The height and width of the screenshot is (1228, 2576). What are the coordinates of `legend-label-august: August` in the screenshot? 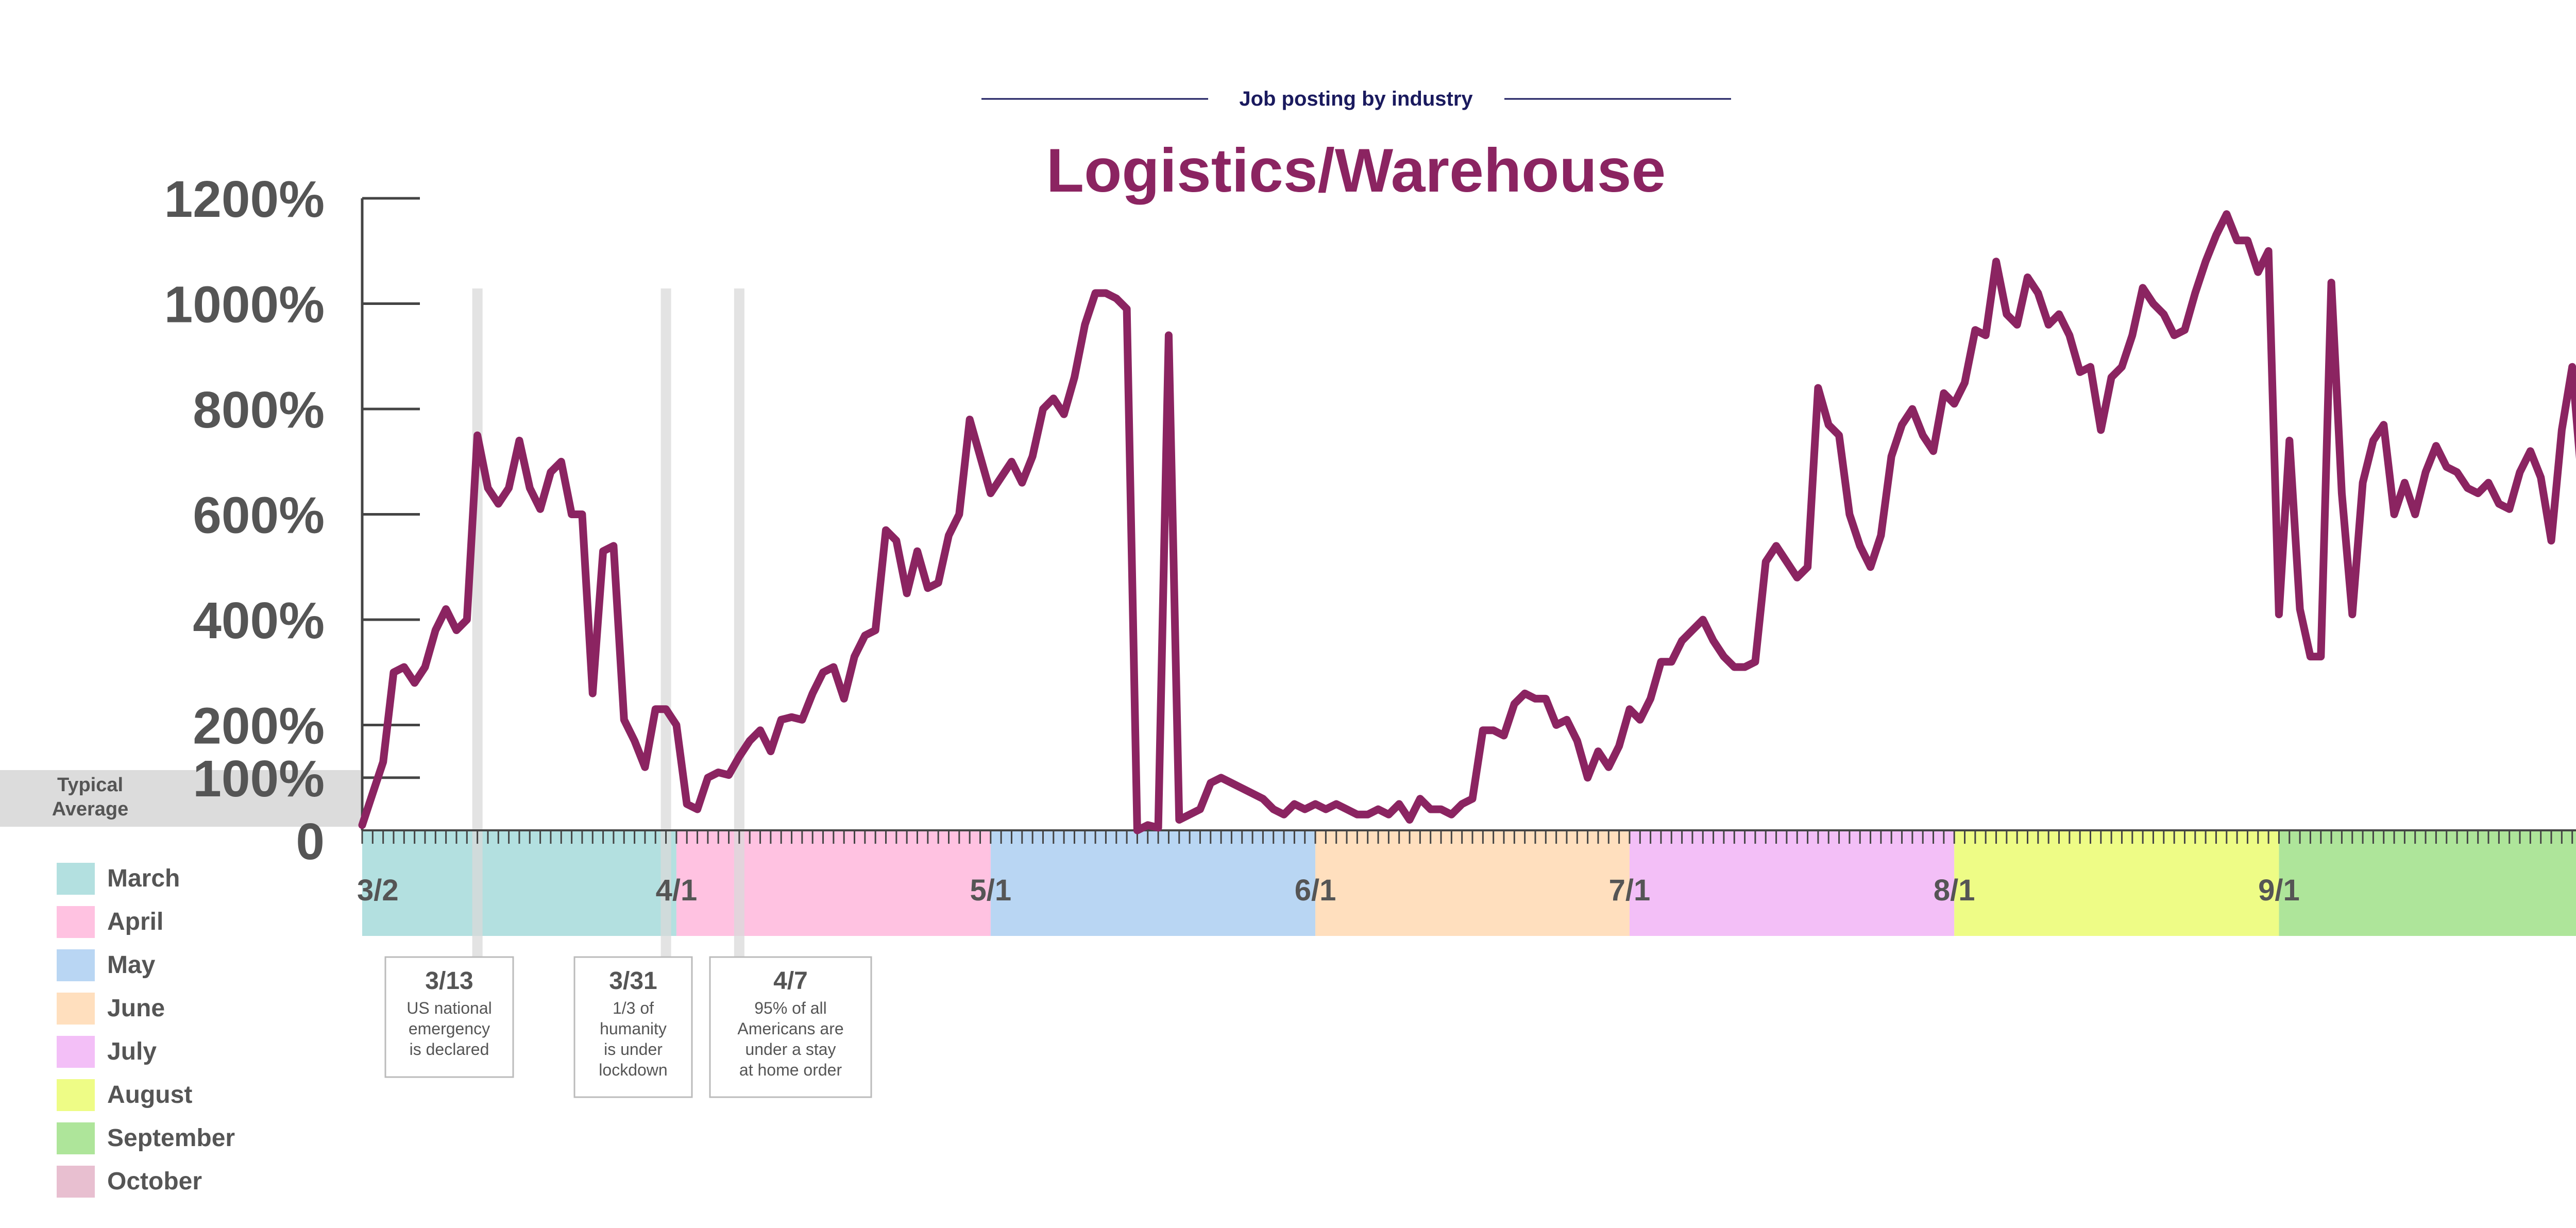 It's located at (149, 1094).